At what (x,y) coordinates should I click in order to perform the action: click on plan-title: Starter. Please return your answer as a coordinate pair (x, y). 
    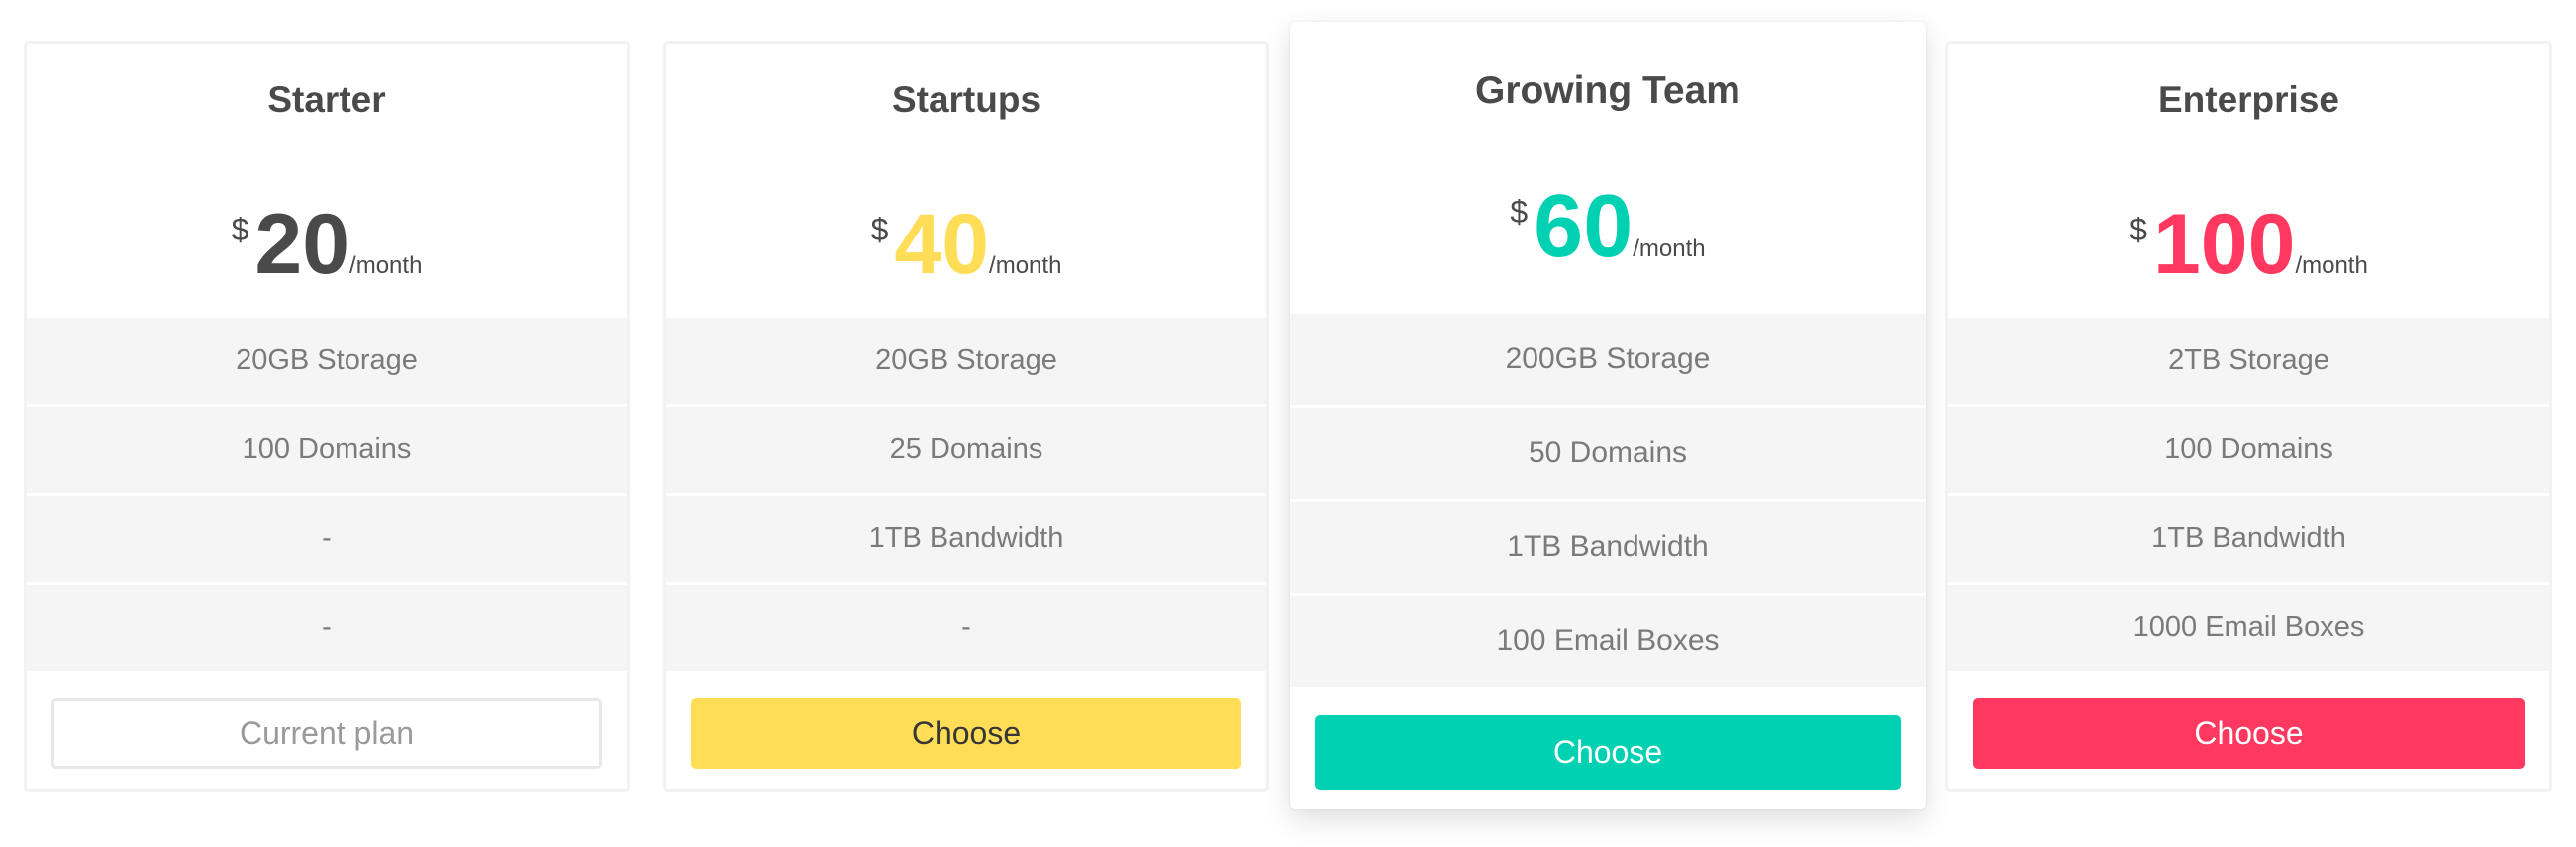
    Looking at the image, I should click on (326, 99).